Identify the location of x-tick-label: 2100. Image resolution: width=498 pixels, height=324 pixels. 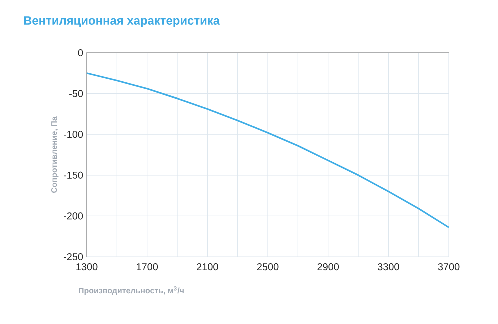
(207, 267).